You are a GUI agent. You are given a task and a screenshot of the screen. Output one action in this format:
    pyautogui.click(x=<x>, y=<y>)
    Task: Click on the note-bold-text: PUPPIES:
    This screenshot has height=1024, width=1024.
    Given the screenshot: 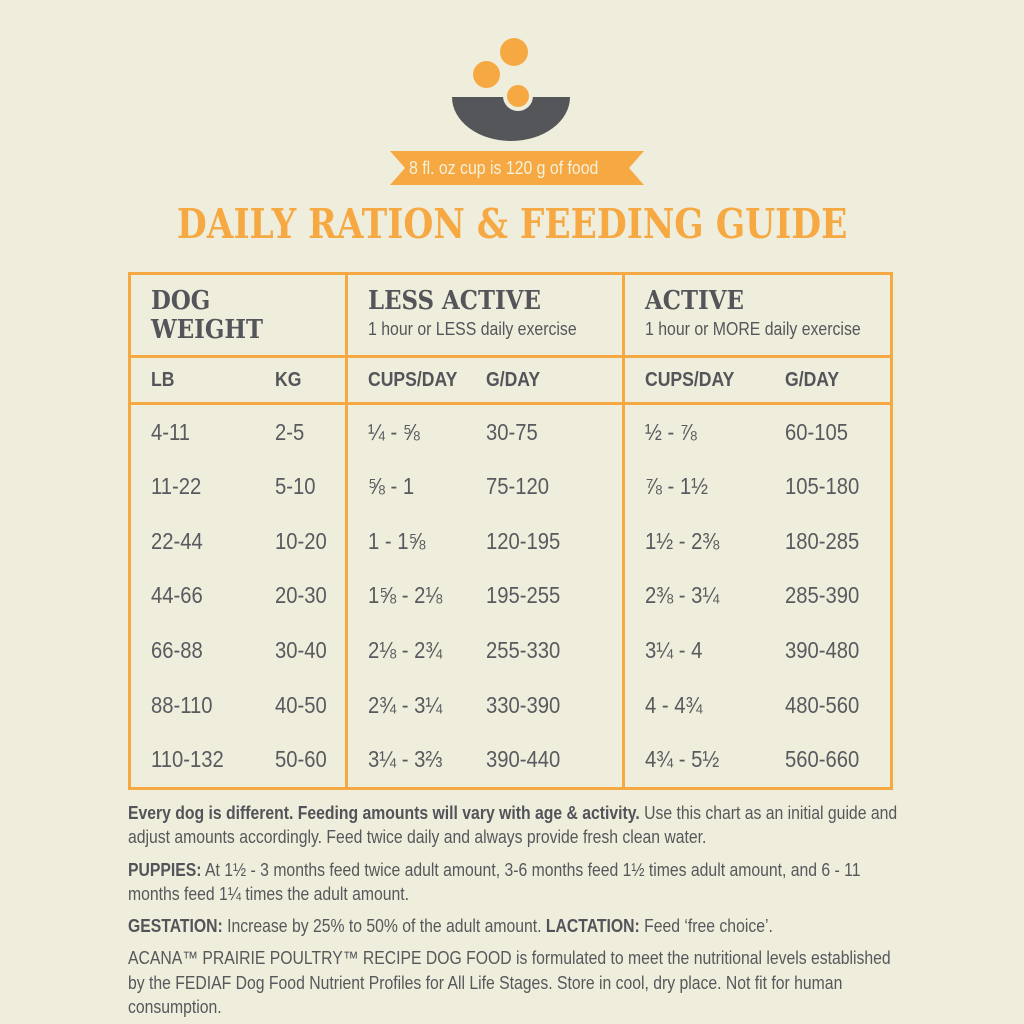 What is the action you would take?
    pyautogui.click(x=165, y=869)
    